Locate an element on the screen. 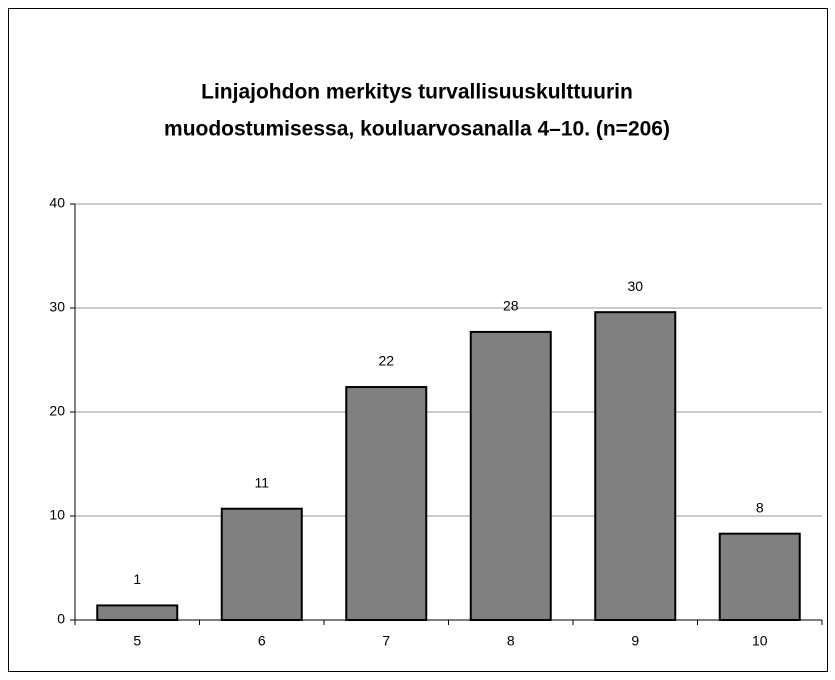 The width and height of the screenshot is (835, 680). data-label: 30 is located at coordinates (635, 286).